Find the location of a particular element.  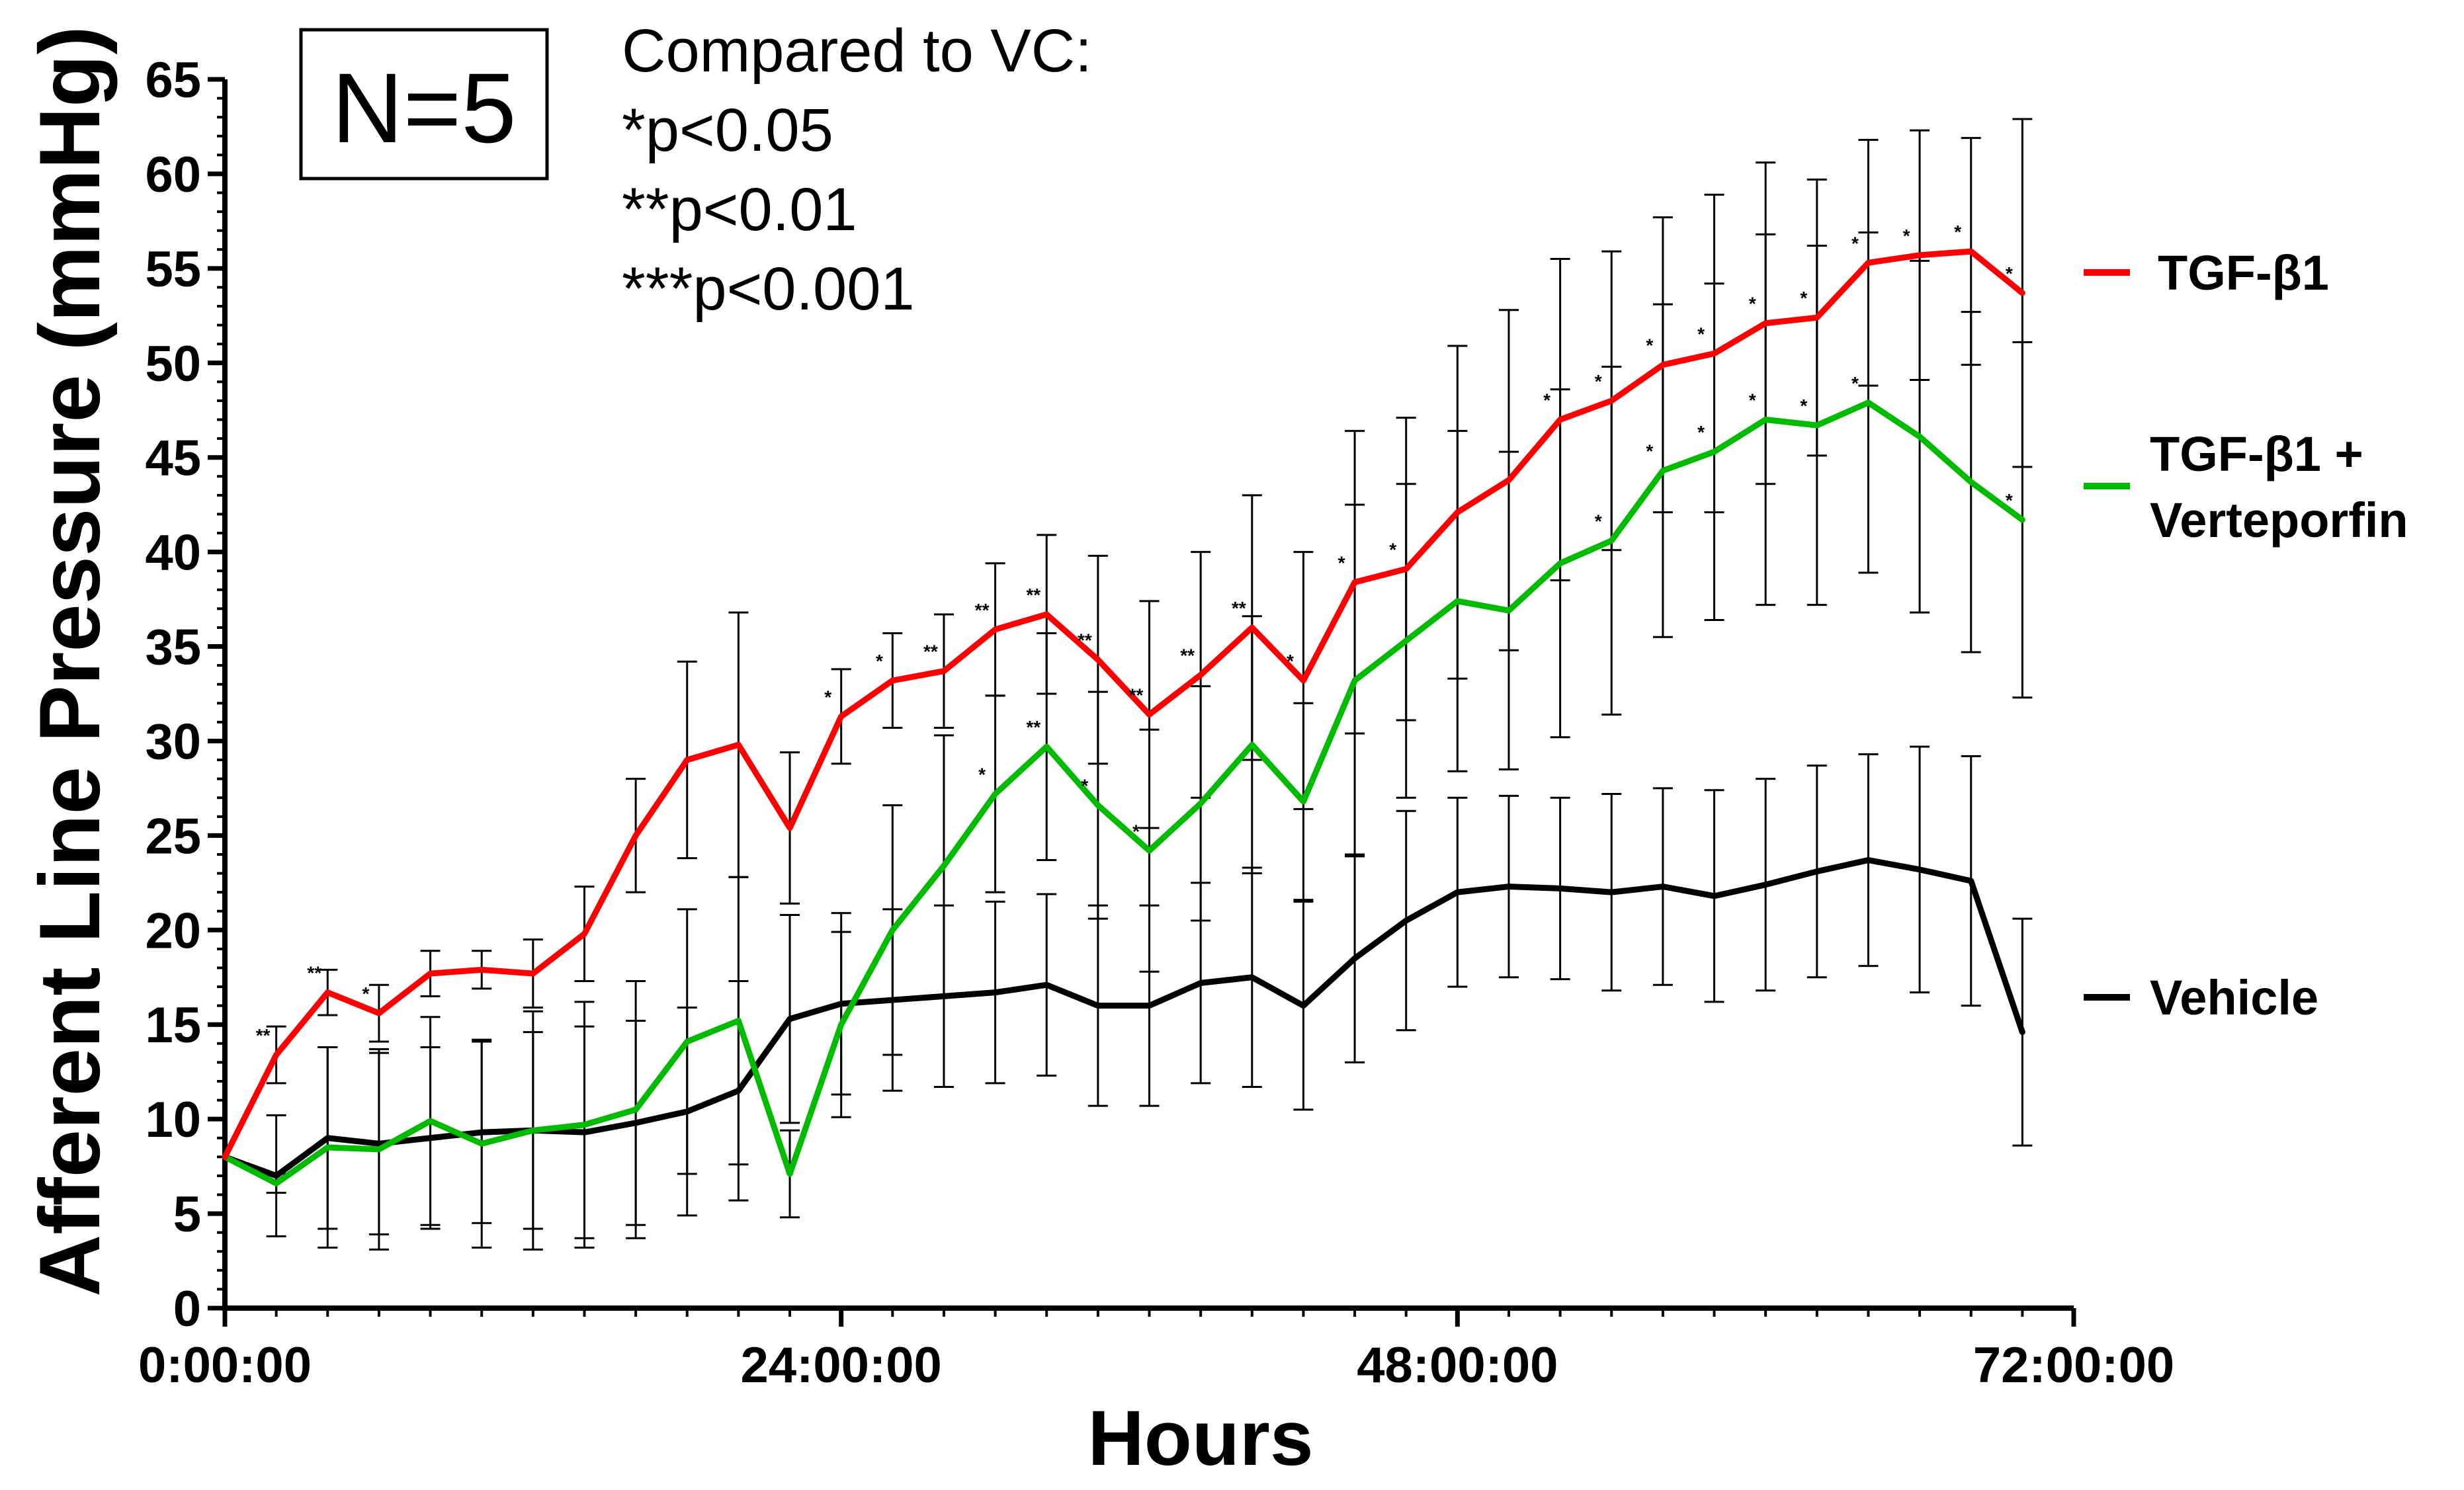

p-level-2: **p<0.01 is located at coordinates (739, 209).